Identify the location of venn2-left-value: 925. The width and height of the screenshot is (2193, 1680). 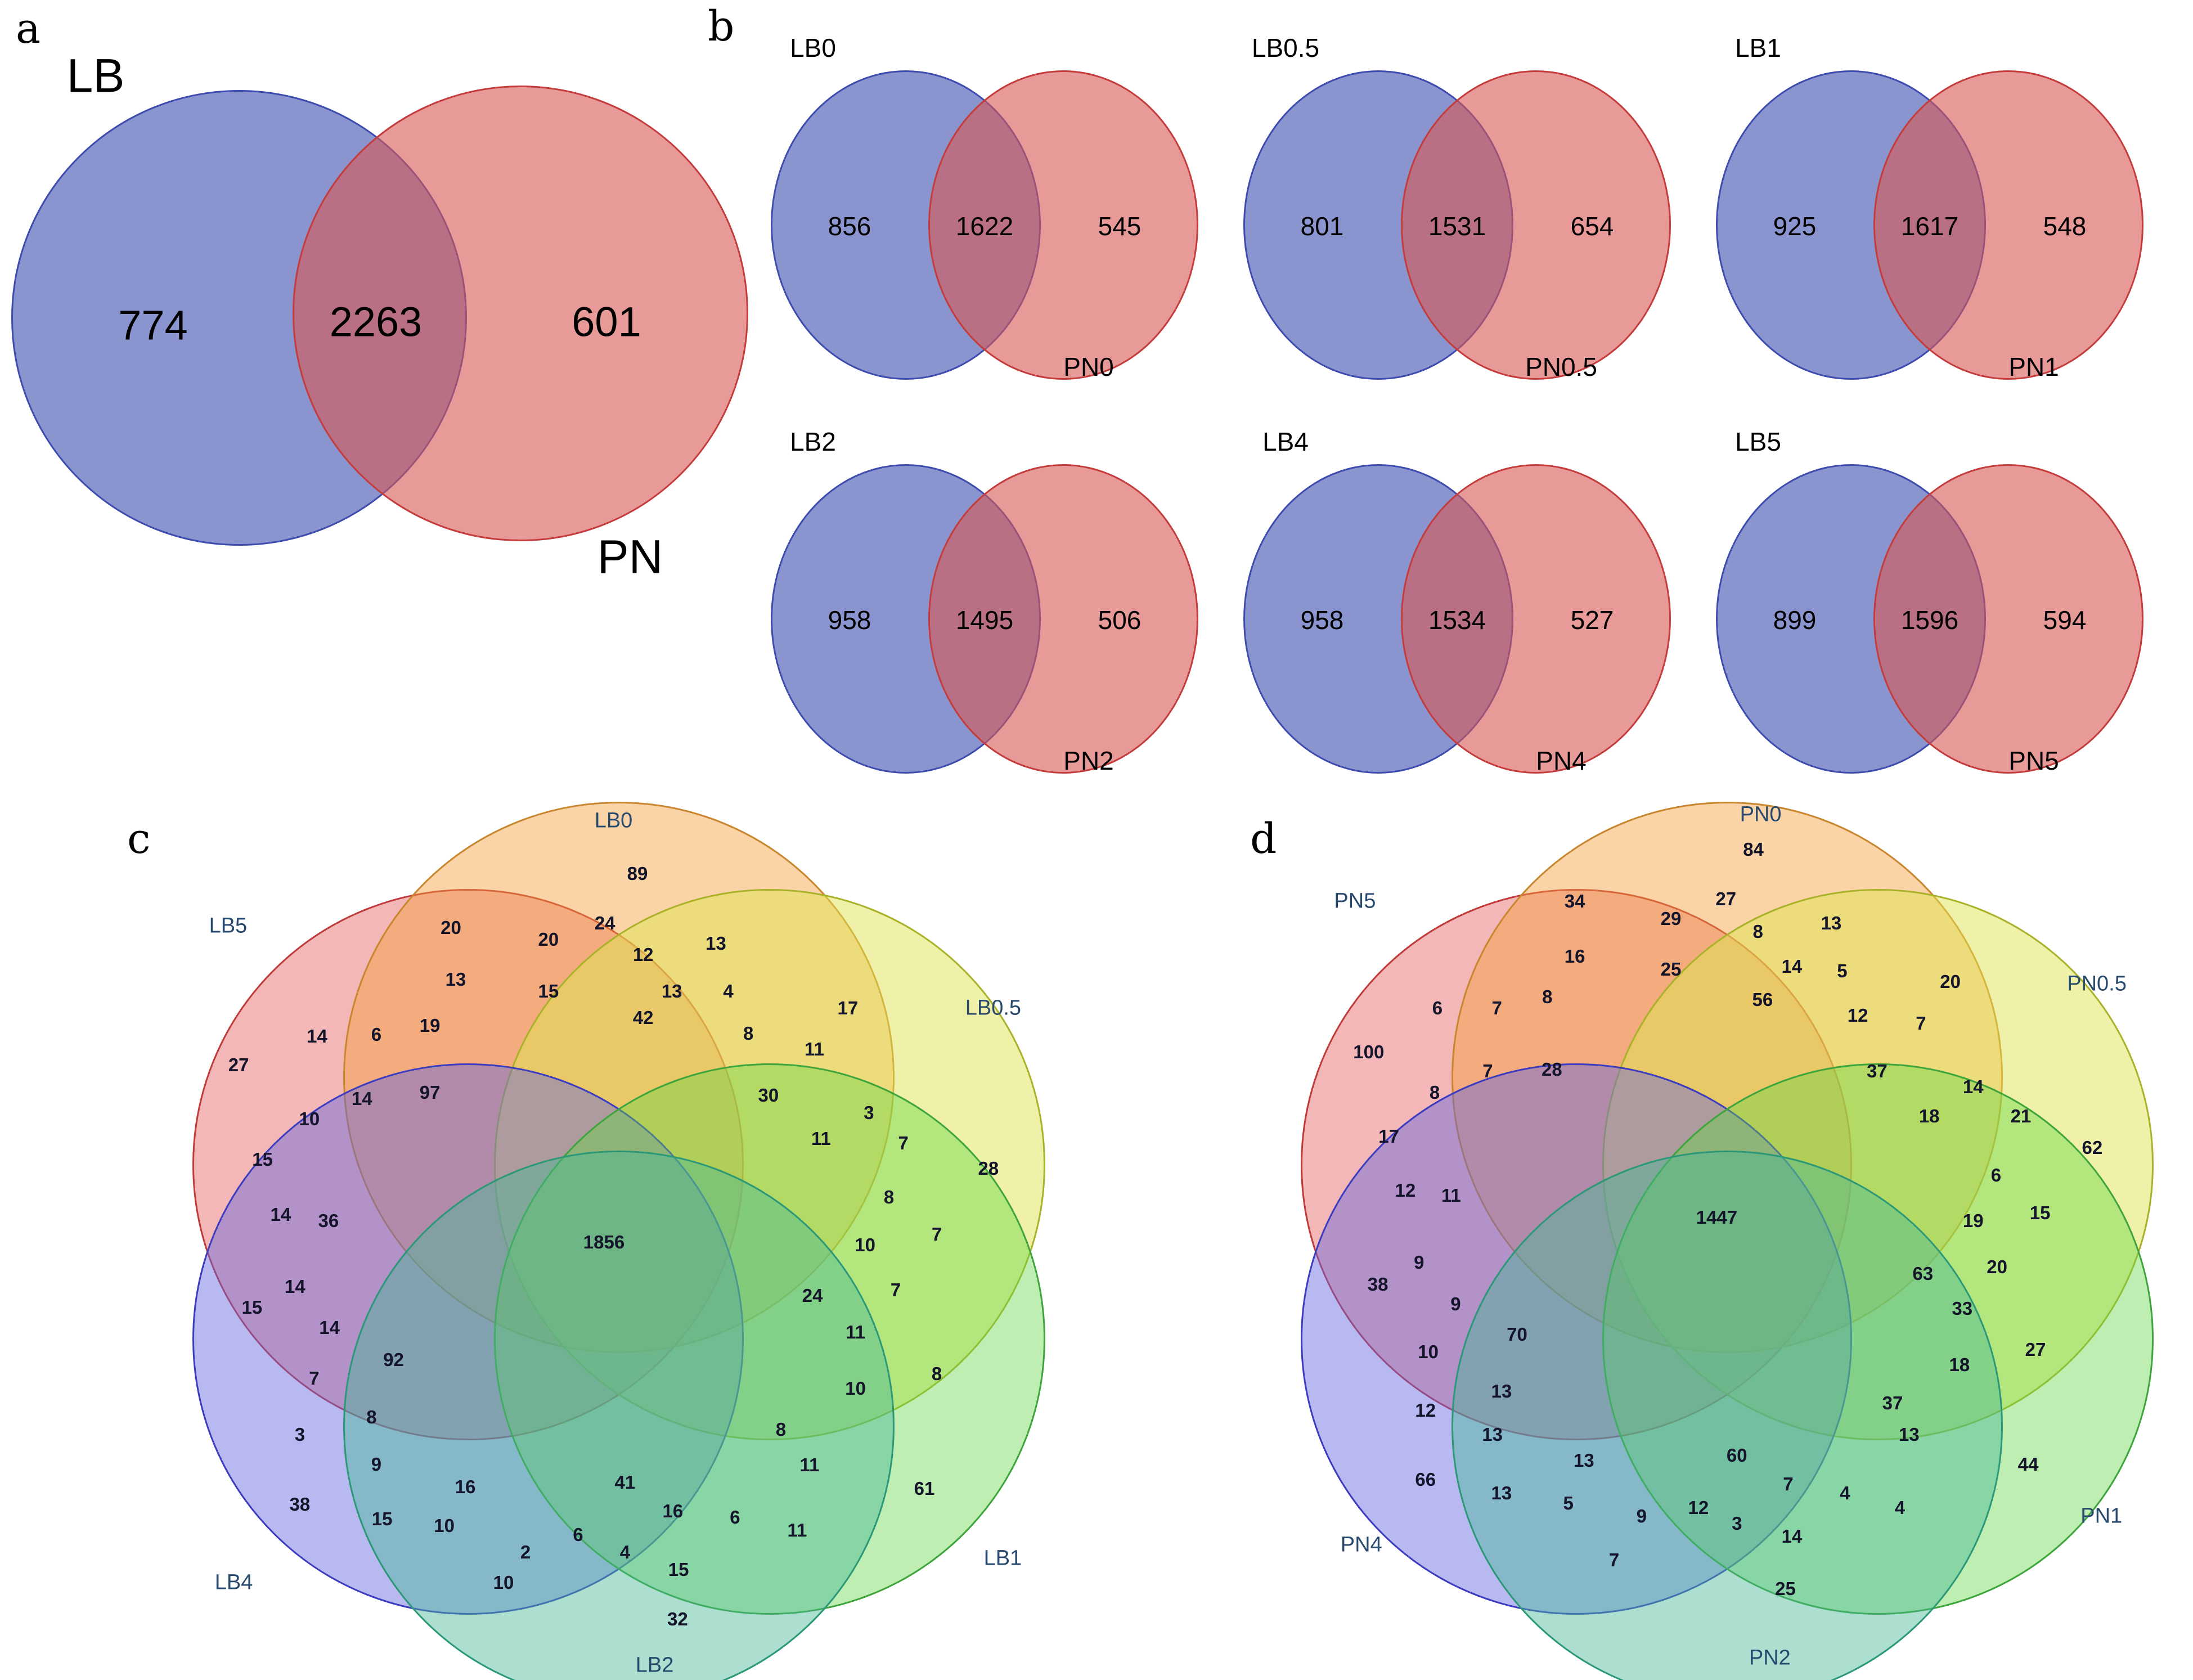
(1795, 226).